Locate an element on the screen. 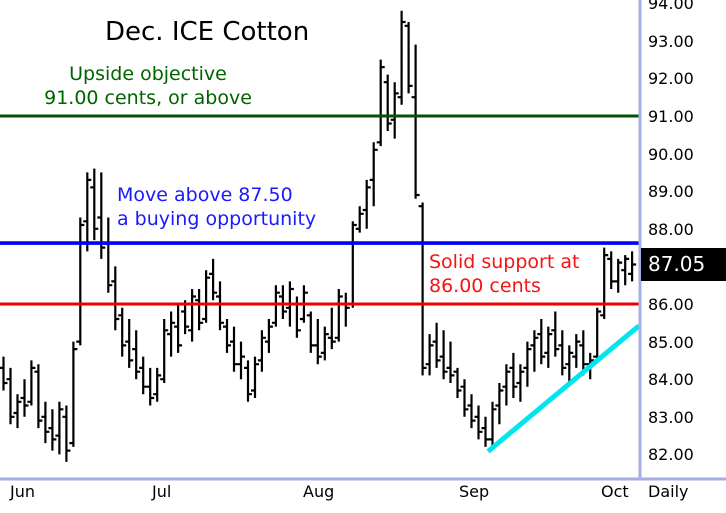  annotation-solid-support: Solid support at 86.00 cents is located at coordinates (504, 274).